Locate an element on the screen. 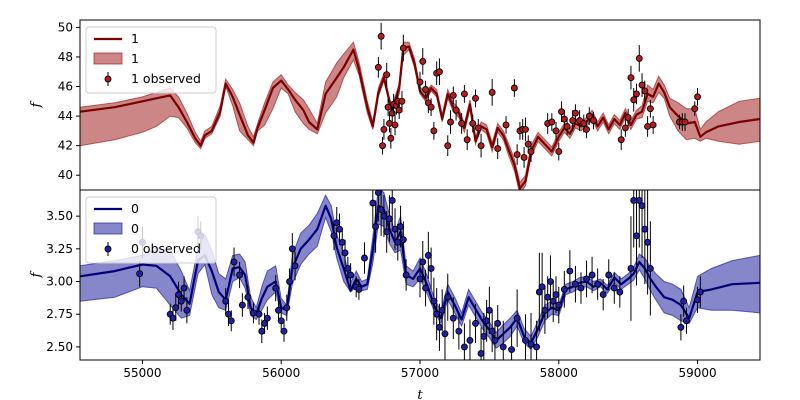 The width and height of the screenshot is (800, 400). bottom-legend: 0 0 0 observed is located at coordinates (151, 230).